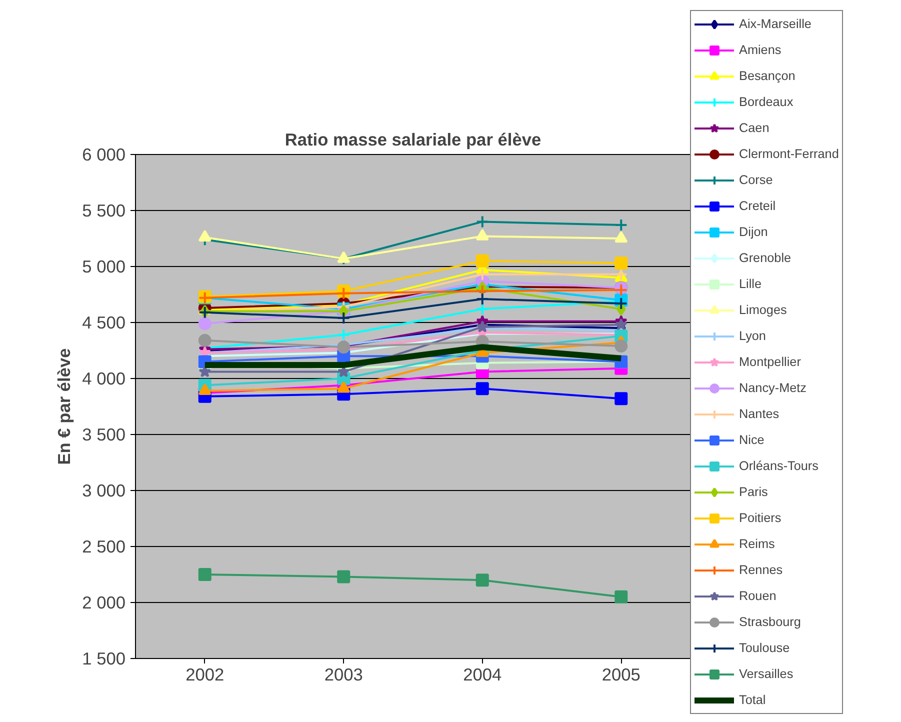 The height and width of the screenshot is (722, 901). I want to click on legend-label: Rouen, so click(757, 596).